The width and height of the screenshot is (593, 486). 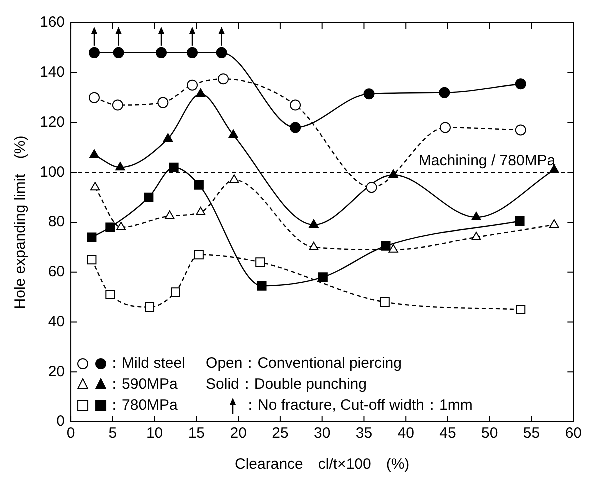 What do you see at coordinates (573, 433) in the screenshot?
I see `x-tick-label: 60` at bounding box center [573, 433].